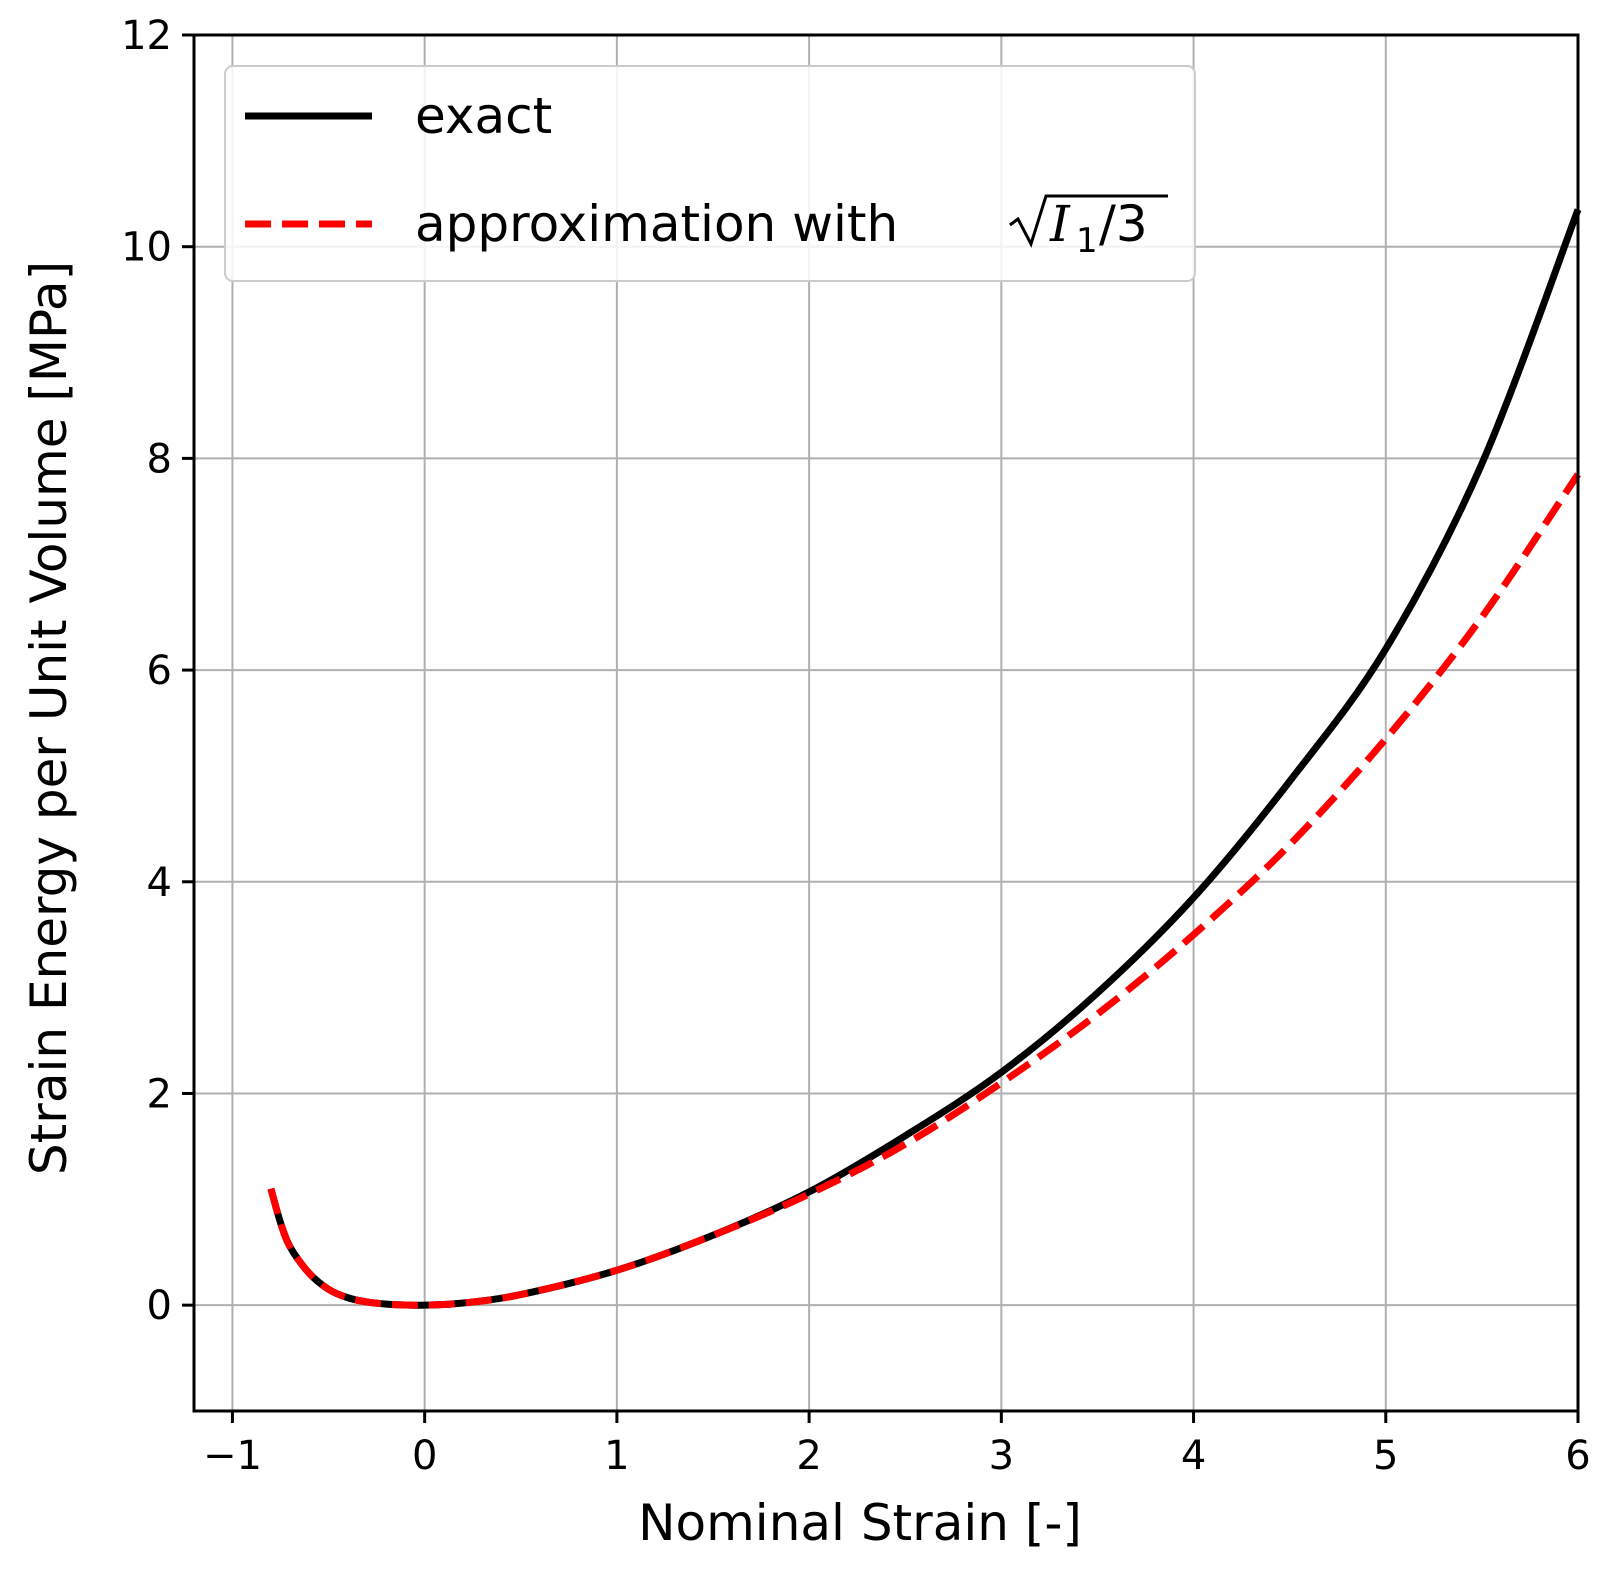 This screenshot has height=1579, width=1605. I want to click on x-tick-label: 6, so click(1577, 1456).